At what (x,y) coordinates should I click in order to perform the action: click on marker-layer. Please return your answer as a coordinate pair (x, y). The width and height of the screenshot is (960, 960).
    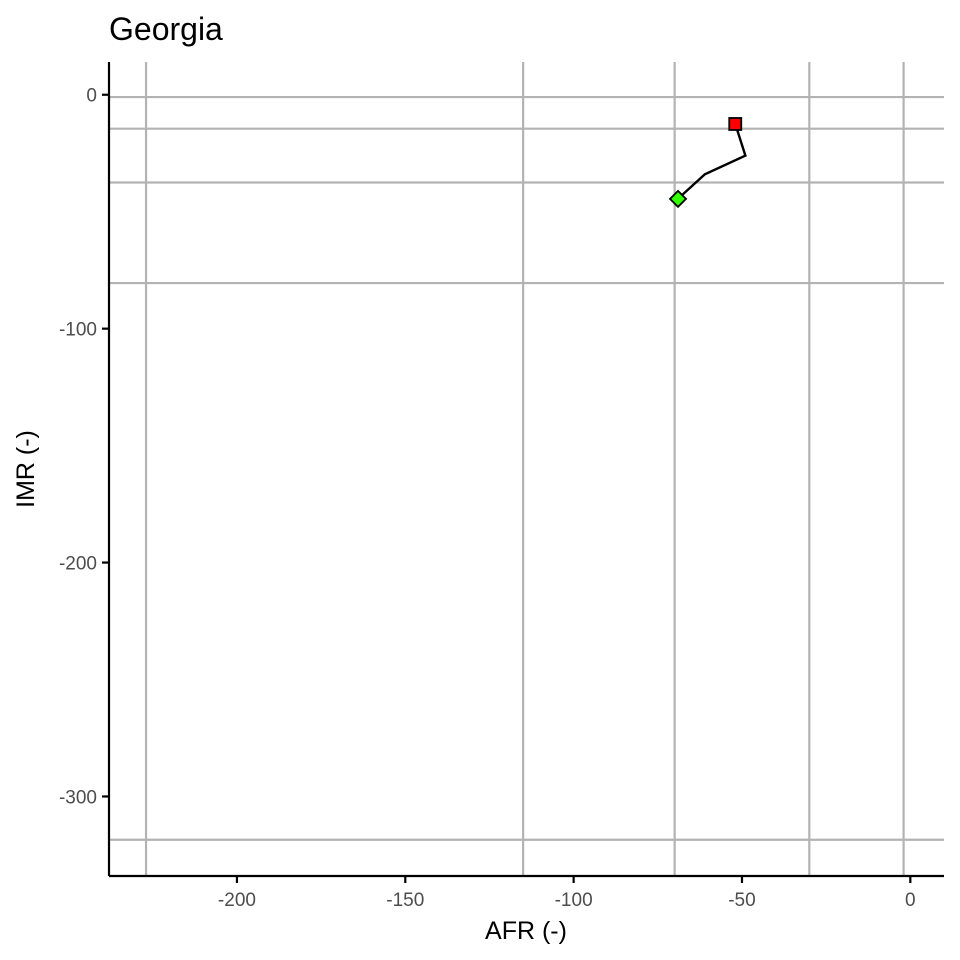
    Looking at the image, I should click on (705, 163).